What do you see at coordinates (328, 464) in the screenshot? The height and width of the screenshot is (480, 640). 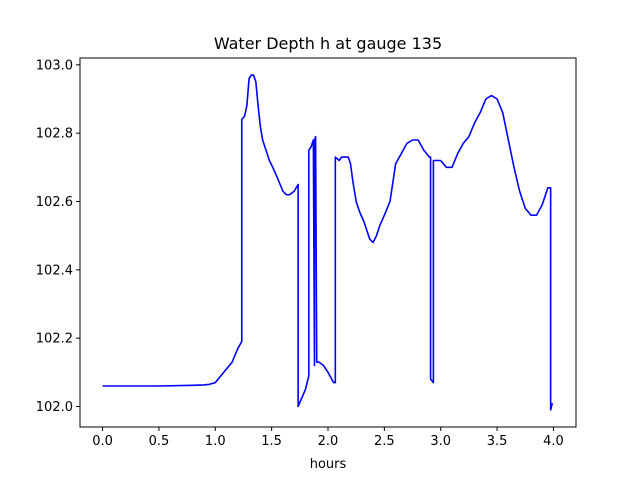 I see `x-axis-label: hours` at bounding box center [328, 464].